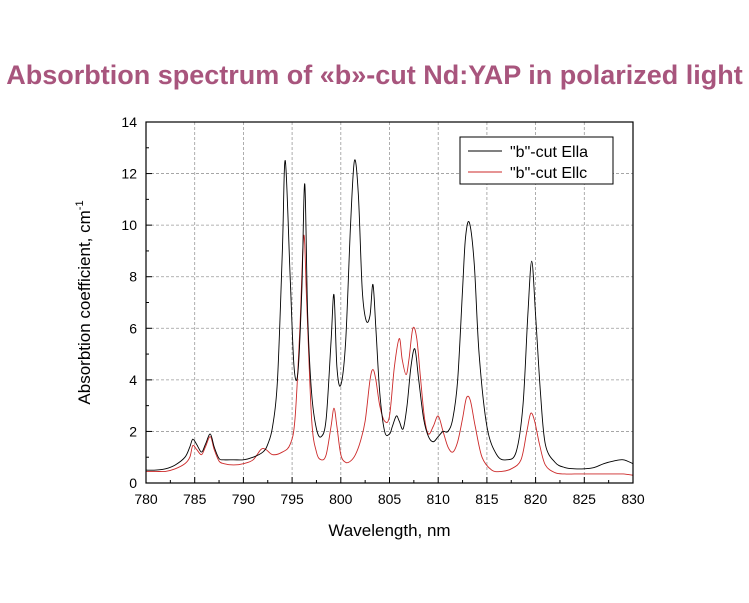 This screenshot has height=603, width=749. Describe the element at coordinates (633, 499) in the screenshot. I see `x-tick-label: 830` at that location.